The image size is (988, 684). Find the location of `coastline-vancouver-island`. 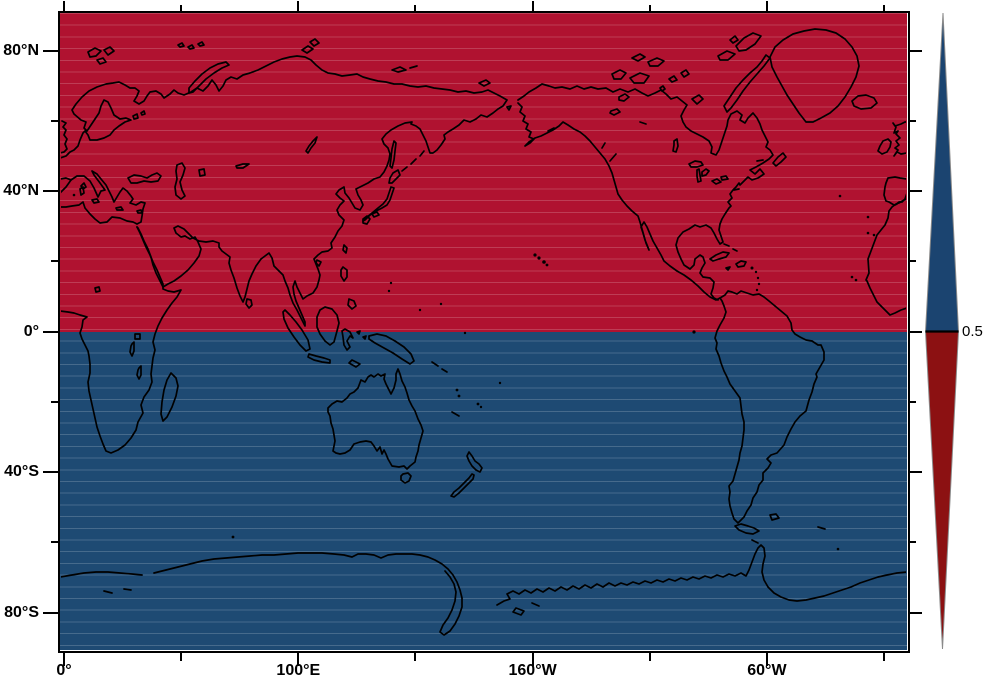

coastline-vancouver-island is located at coordinates (613, 157).